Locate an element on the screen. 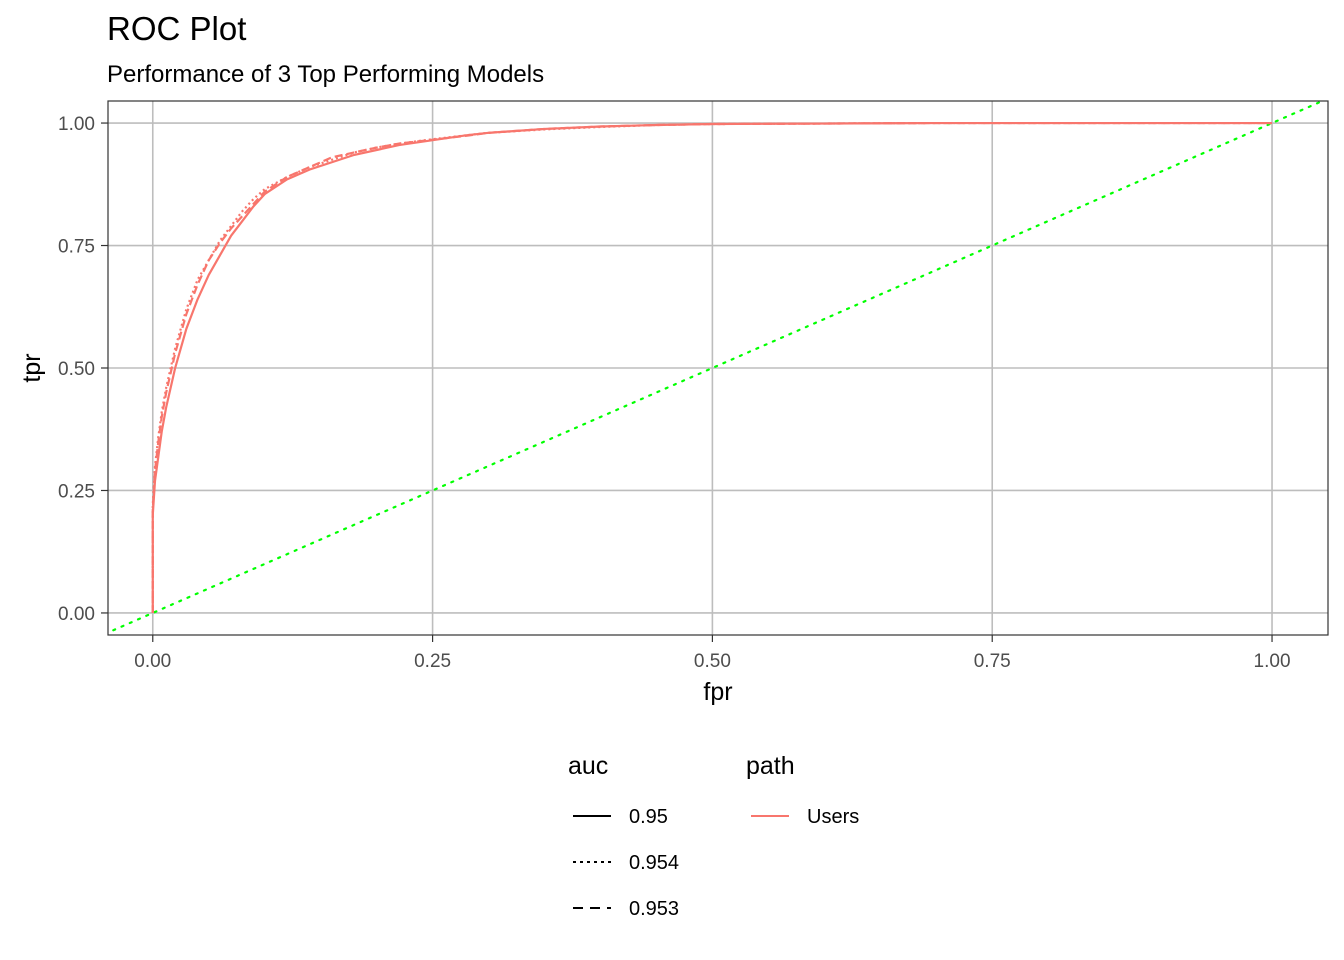  x-tick-label-4: 1.00 is located at coordinates (1272, 661).